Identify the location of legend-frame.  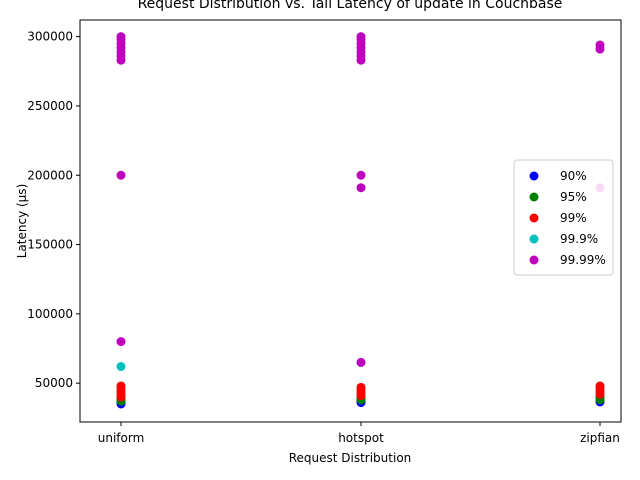
(563, 217).